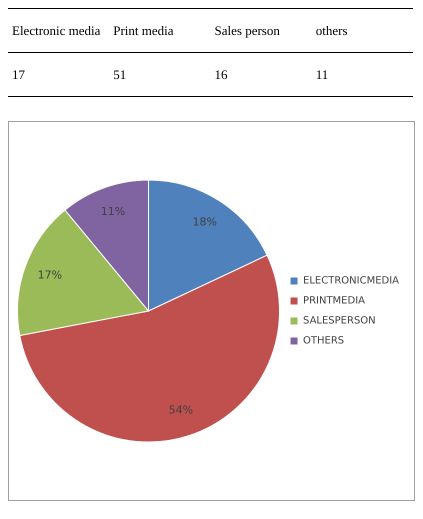  I want to click on data-label: 18%, so click(204, 221).